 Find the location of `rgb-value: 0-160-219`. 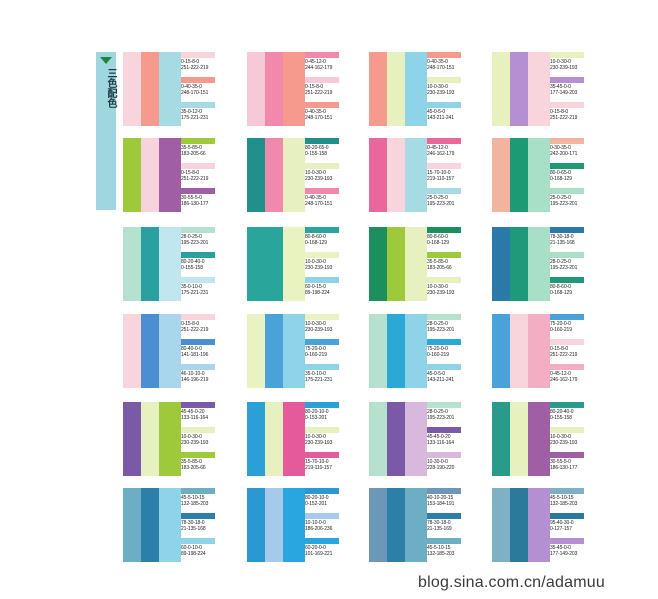

rgb-value: 0-160-219 is located at coordinates (316, 355).